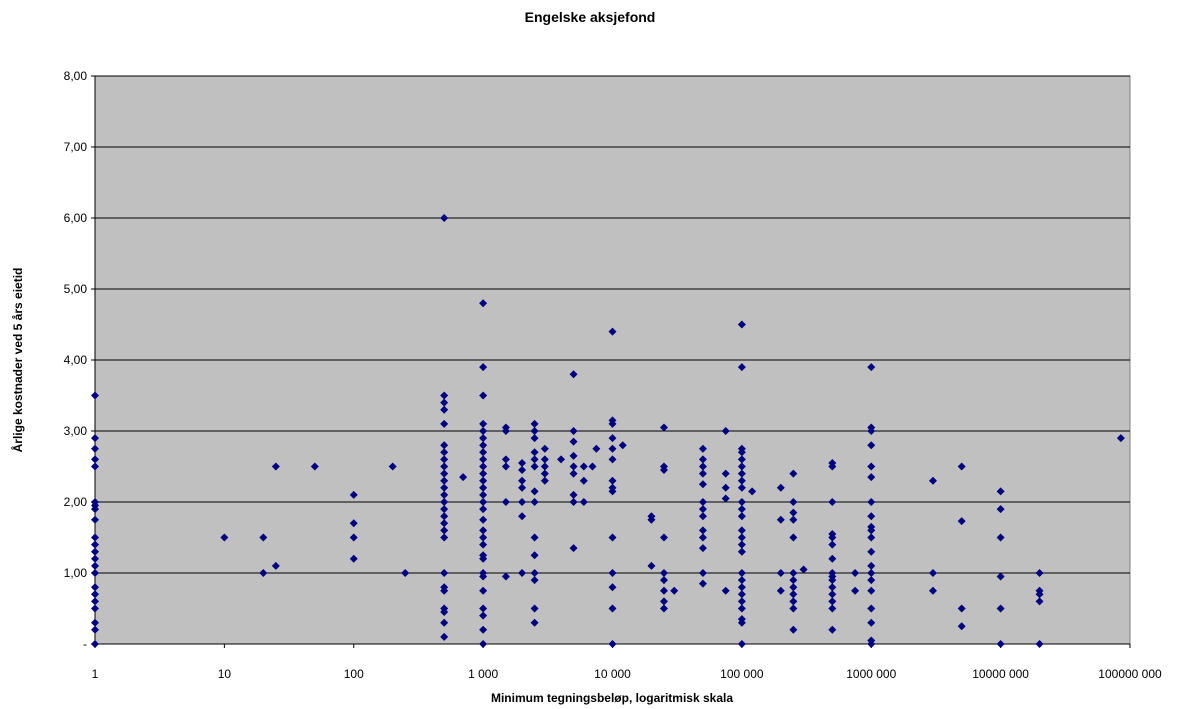 The height and width of the screenshot is (709, 1181). Describe the element at coordinates (76, 218) in the screenshot. I see `y-tick-label: 6,00` at that location.